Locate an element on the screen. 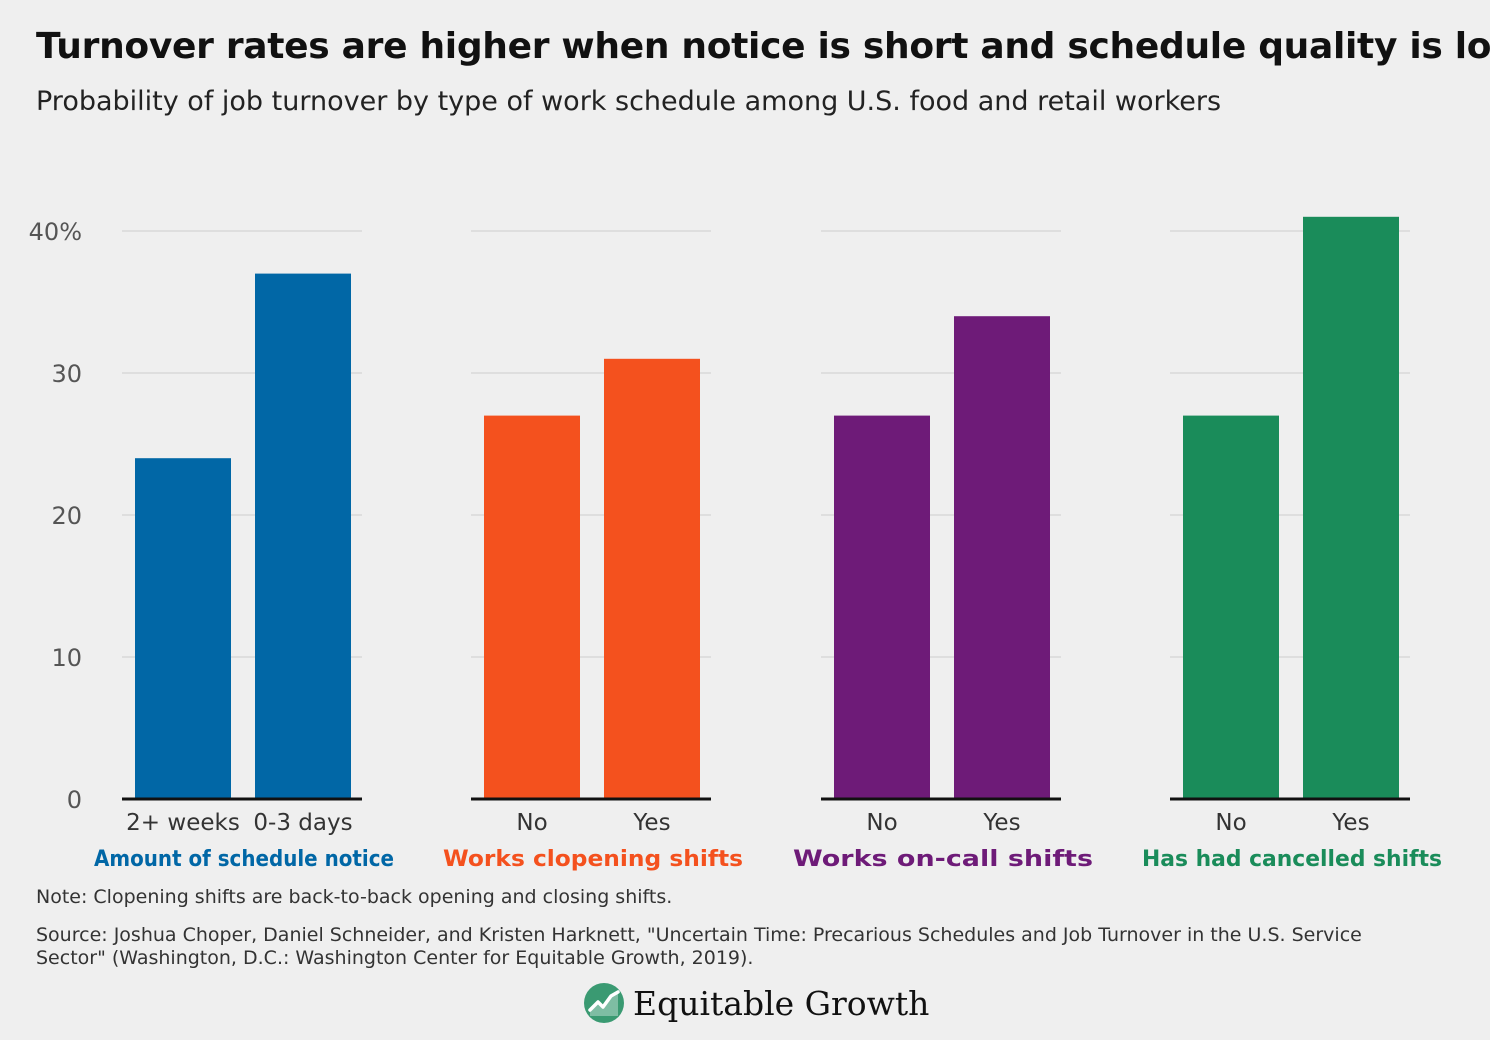  y-tick-label: 10 is located at coordinates (66, 658).